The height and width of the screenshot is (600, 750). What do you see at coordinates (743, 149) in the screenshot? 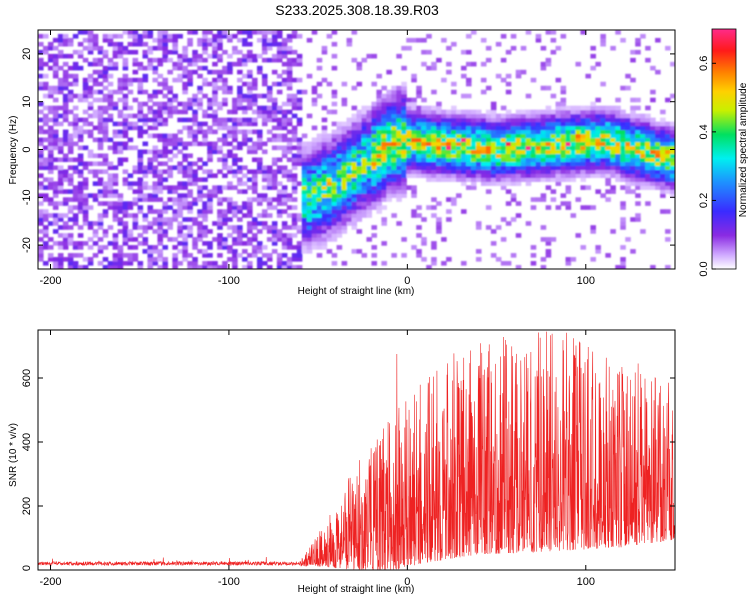
I see `colorbar-label: Normalized spectral amplitude` at bounding box center [743, 149].